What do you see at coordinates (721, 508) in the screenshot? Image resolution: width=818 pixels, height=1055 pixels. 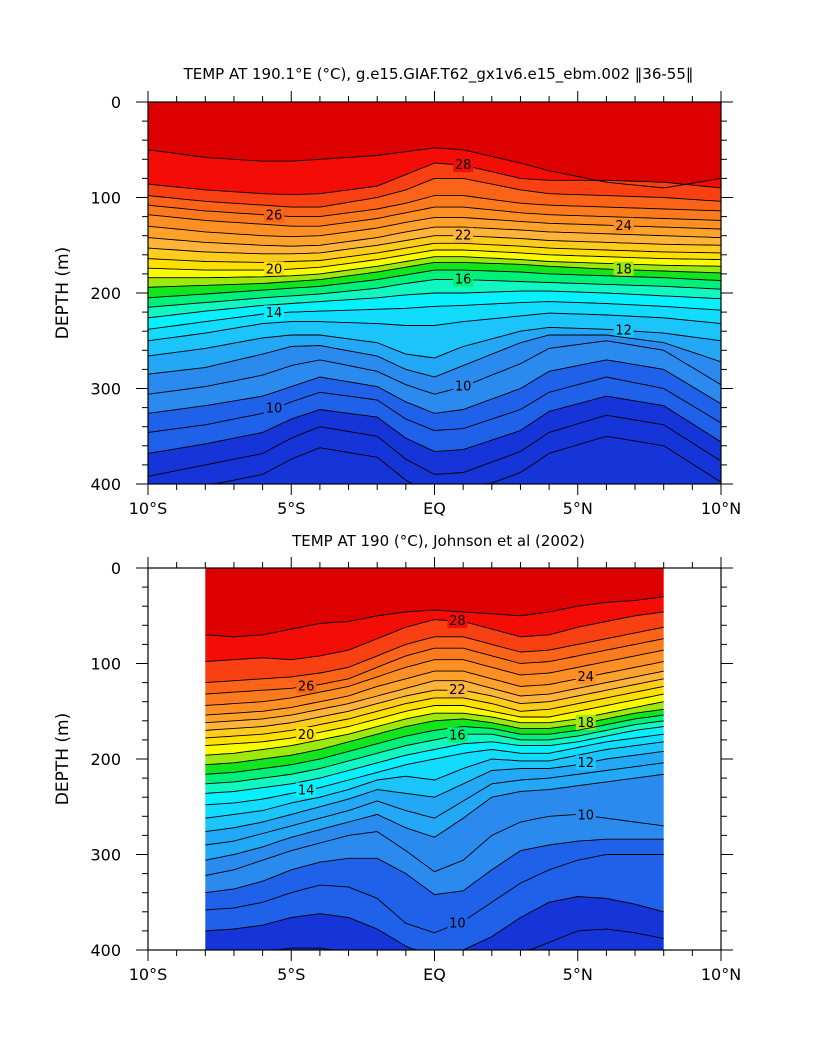 I see `x-tick-label: 10°N` at bounding box center [721, 508].